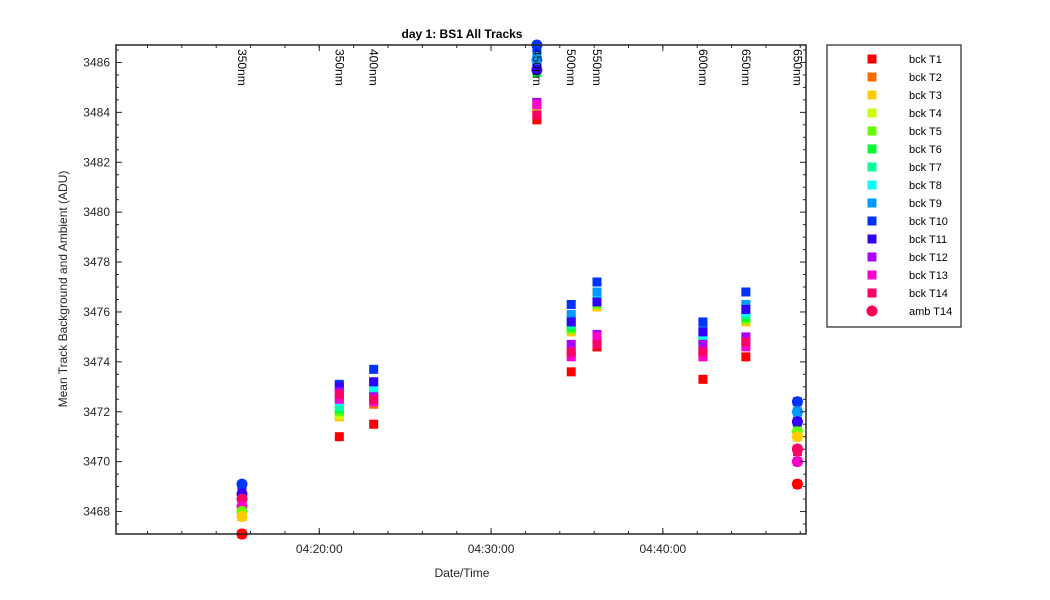 The image size is (1050, 600). I want to click on y-tick-label: 3482, so click(96, 162).